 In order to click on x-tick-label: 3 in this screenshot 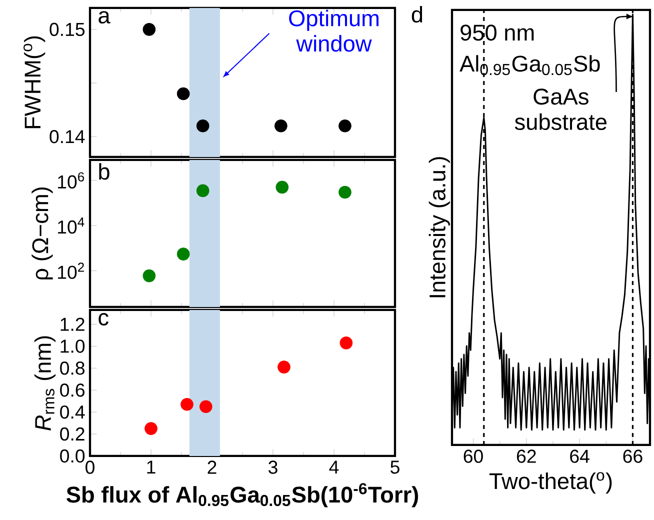, I will do `click(273, 467)`.